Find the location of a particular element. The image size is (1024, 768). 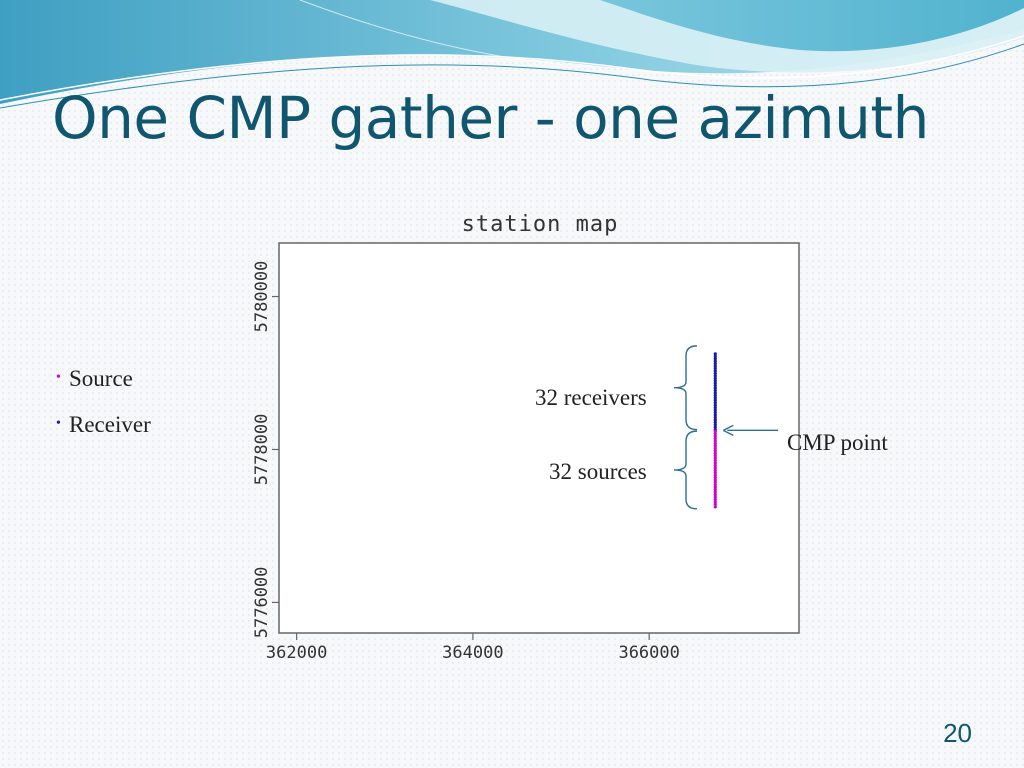

series-layer is located at coordinates (715, 430).